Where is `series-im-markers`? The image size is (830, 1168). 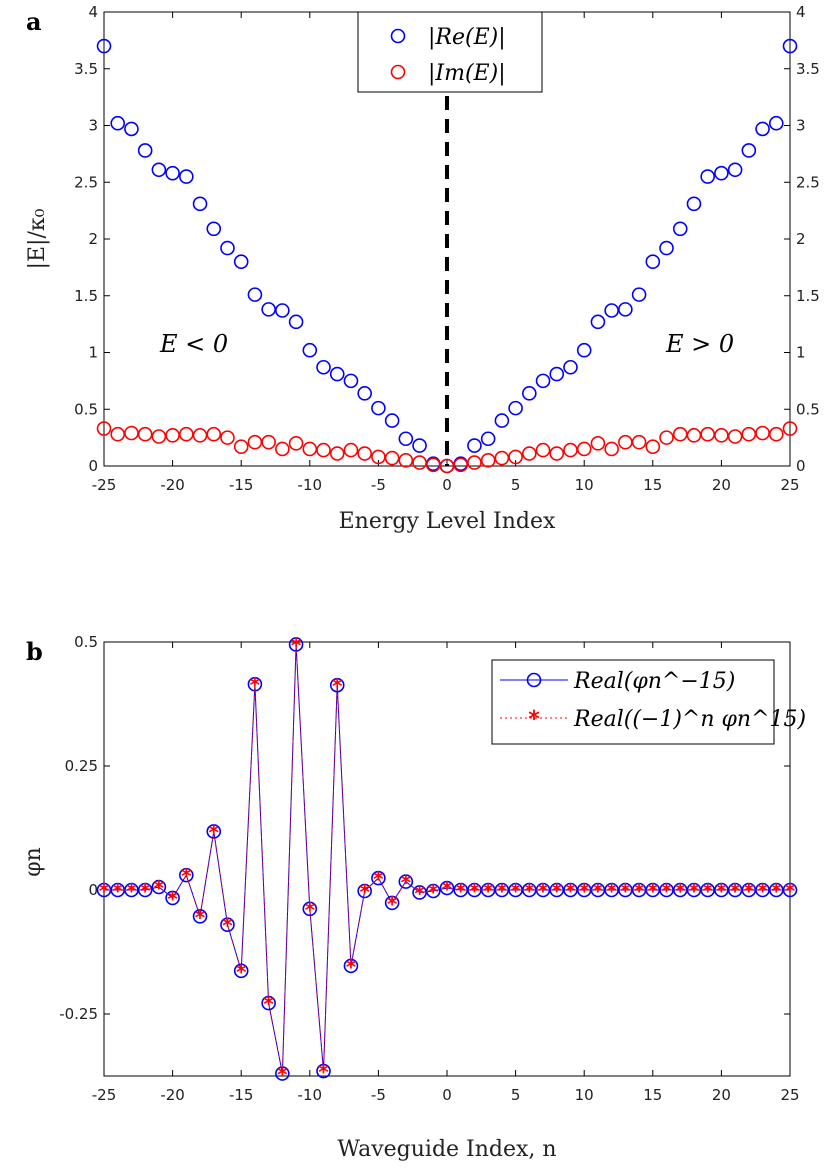
series-im-markers is located at coordinates (447, 447).